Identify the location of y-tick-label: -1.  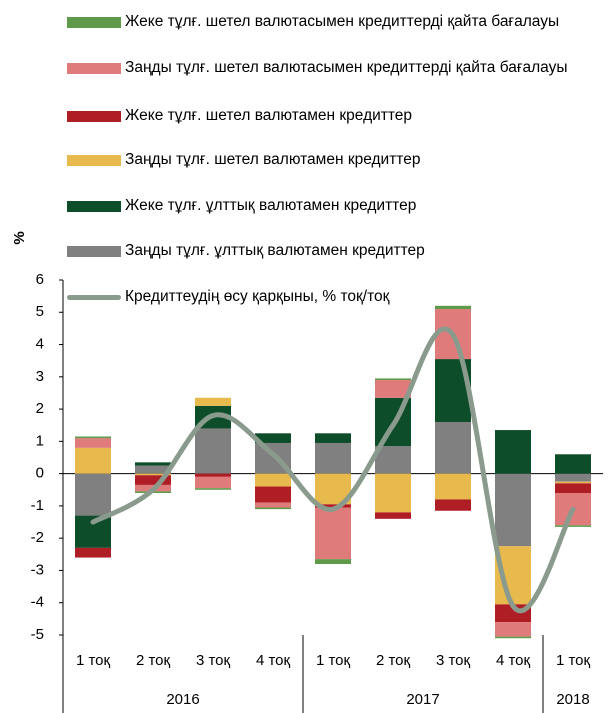
(37, 505).